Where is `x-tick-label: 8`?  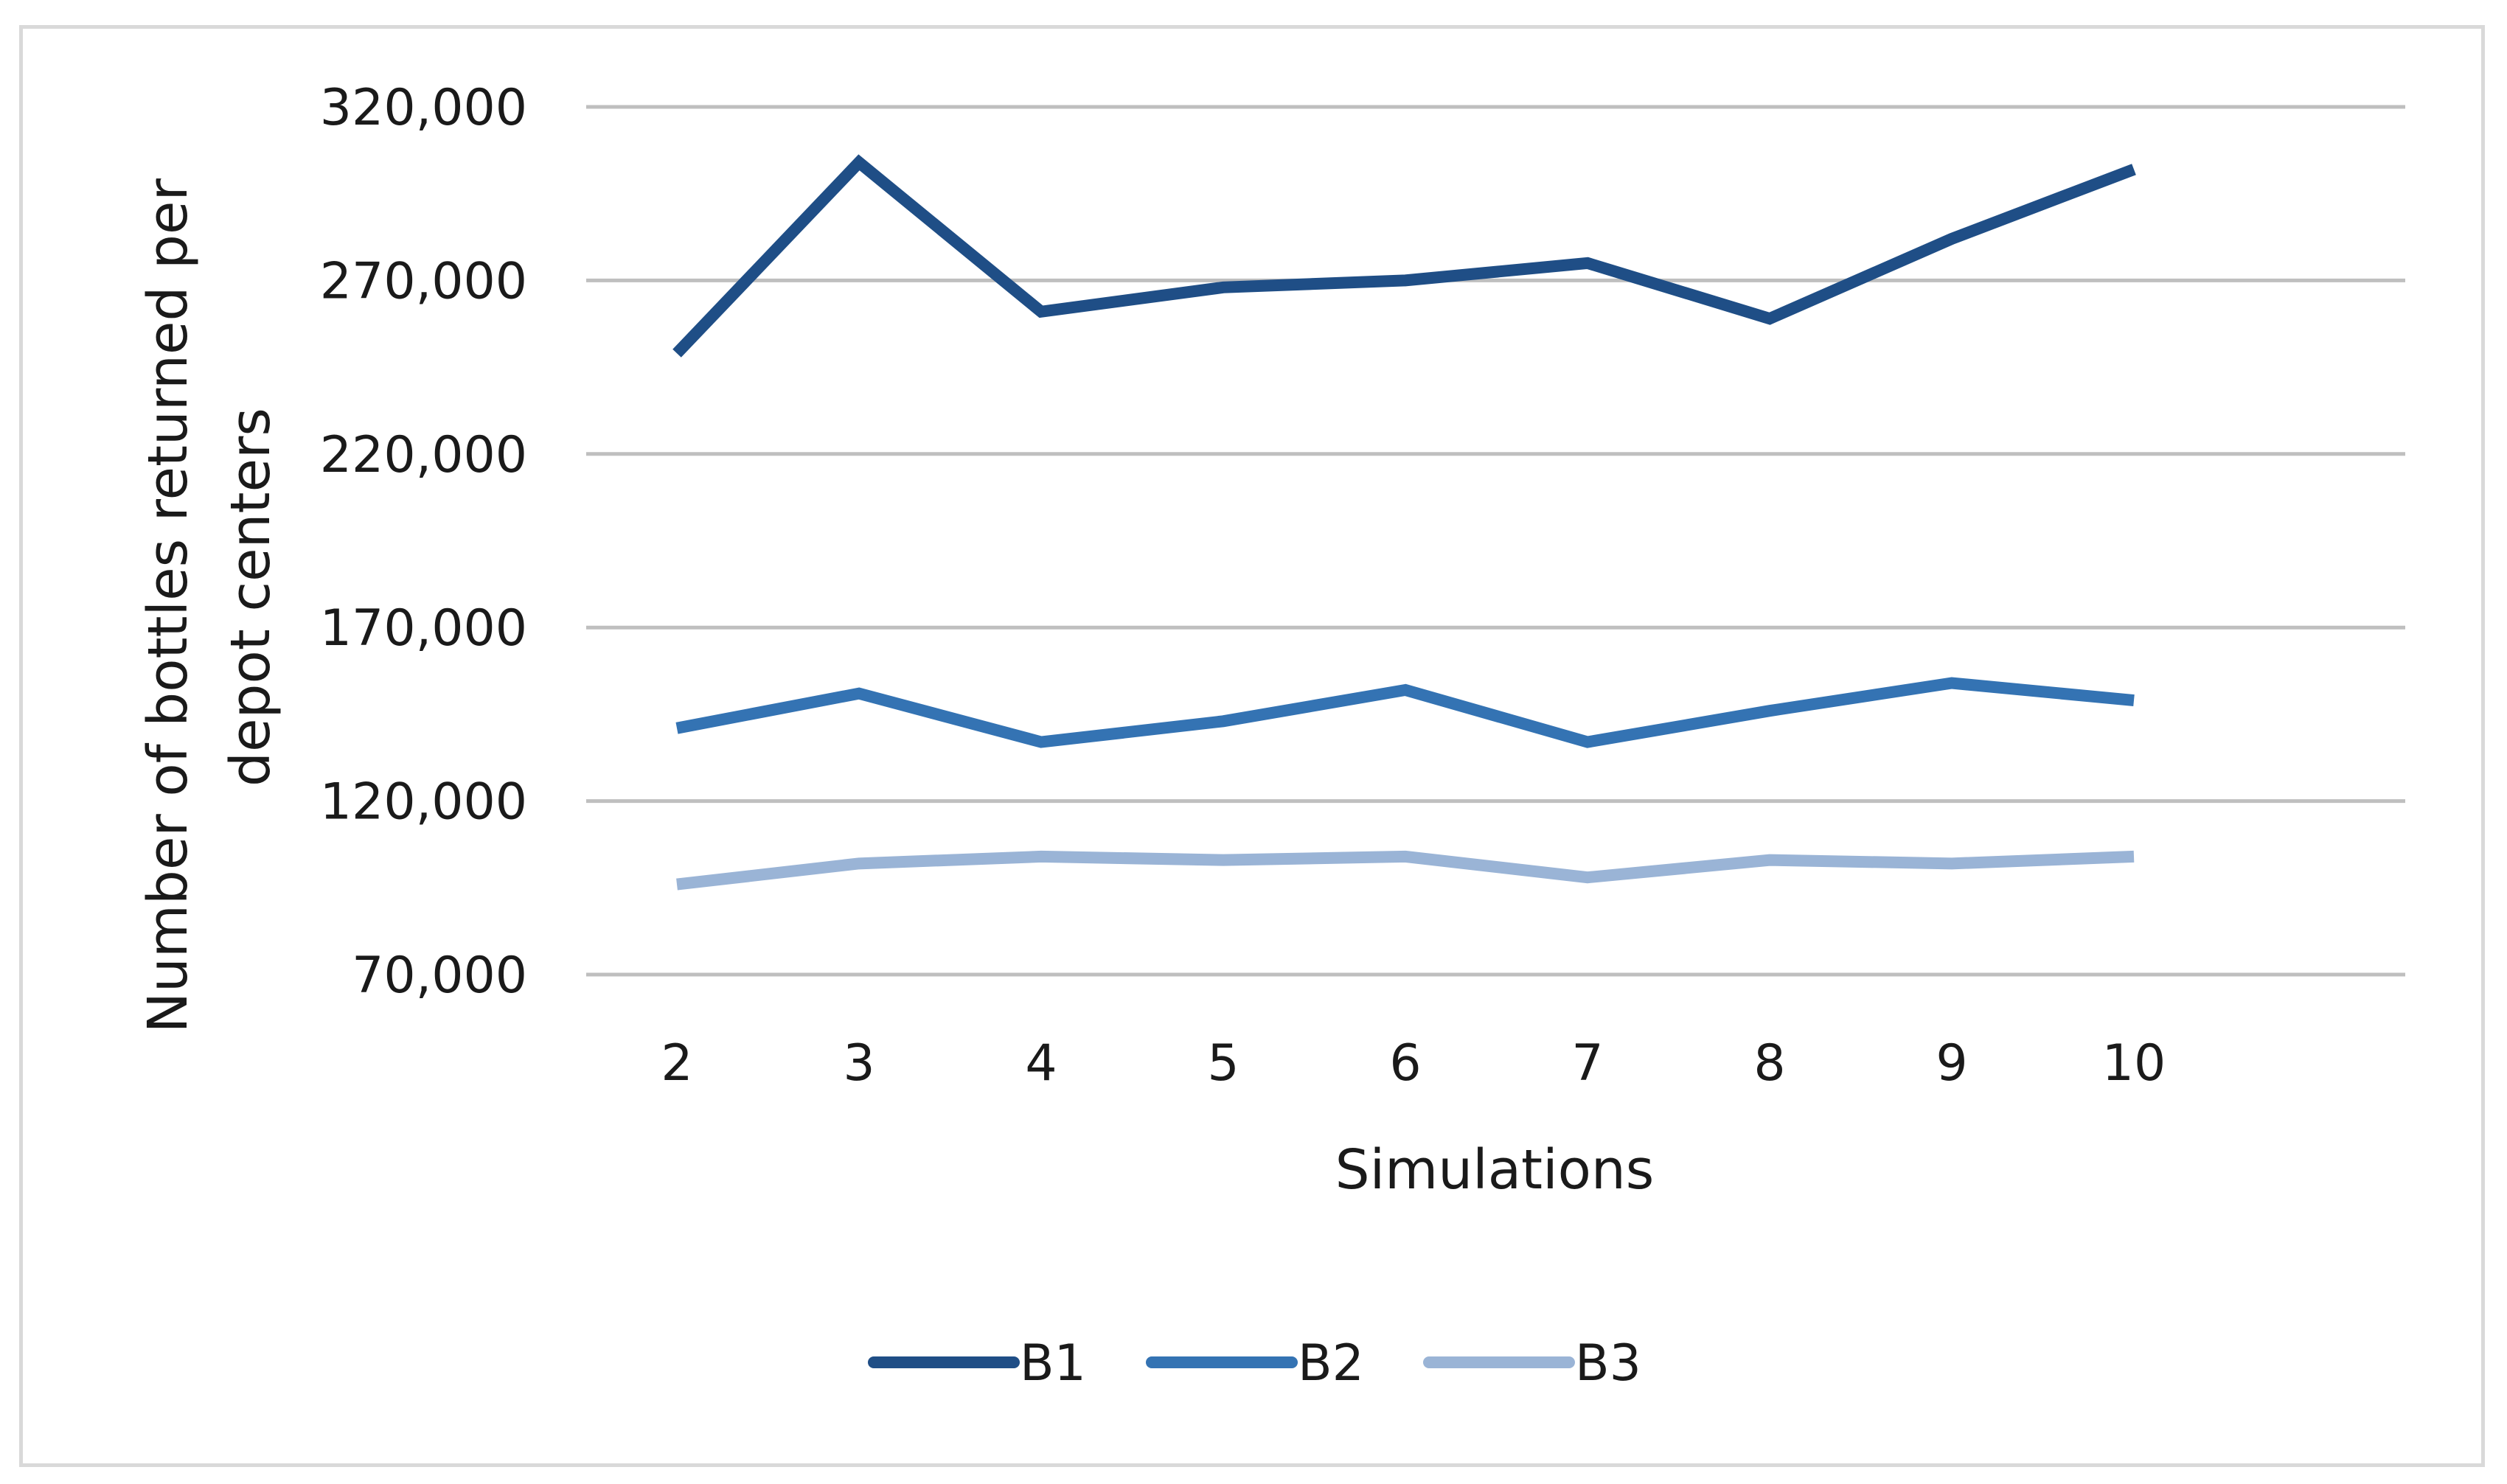 x-tick-label: 8 is located at coordinates (1769, 1064).